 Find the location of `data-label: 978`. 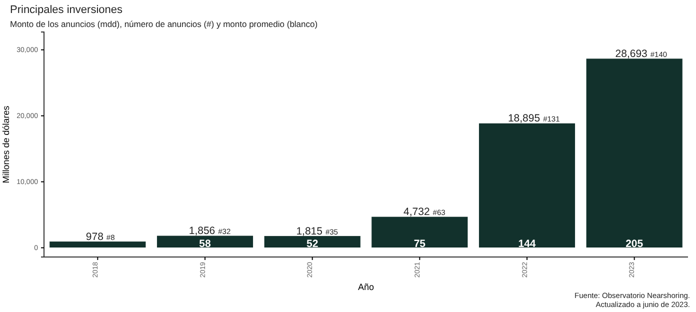

data-label: 978 is located at coordinates (95, 236).